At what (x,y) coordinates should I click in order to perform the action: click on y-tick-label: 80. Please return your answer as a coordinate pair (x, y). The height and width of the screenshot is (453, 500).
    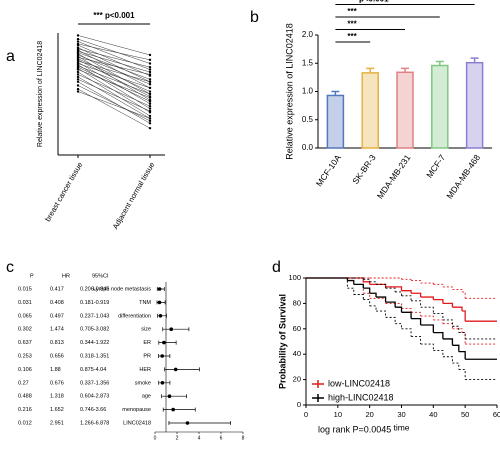
    Looking at the image, I should click on (297, 302).